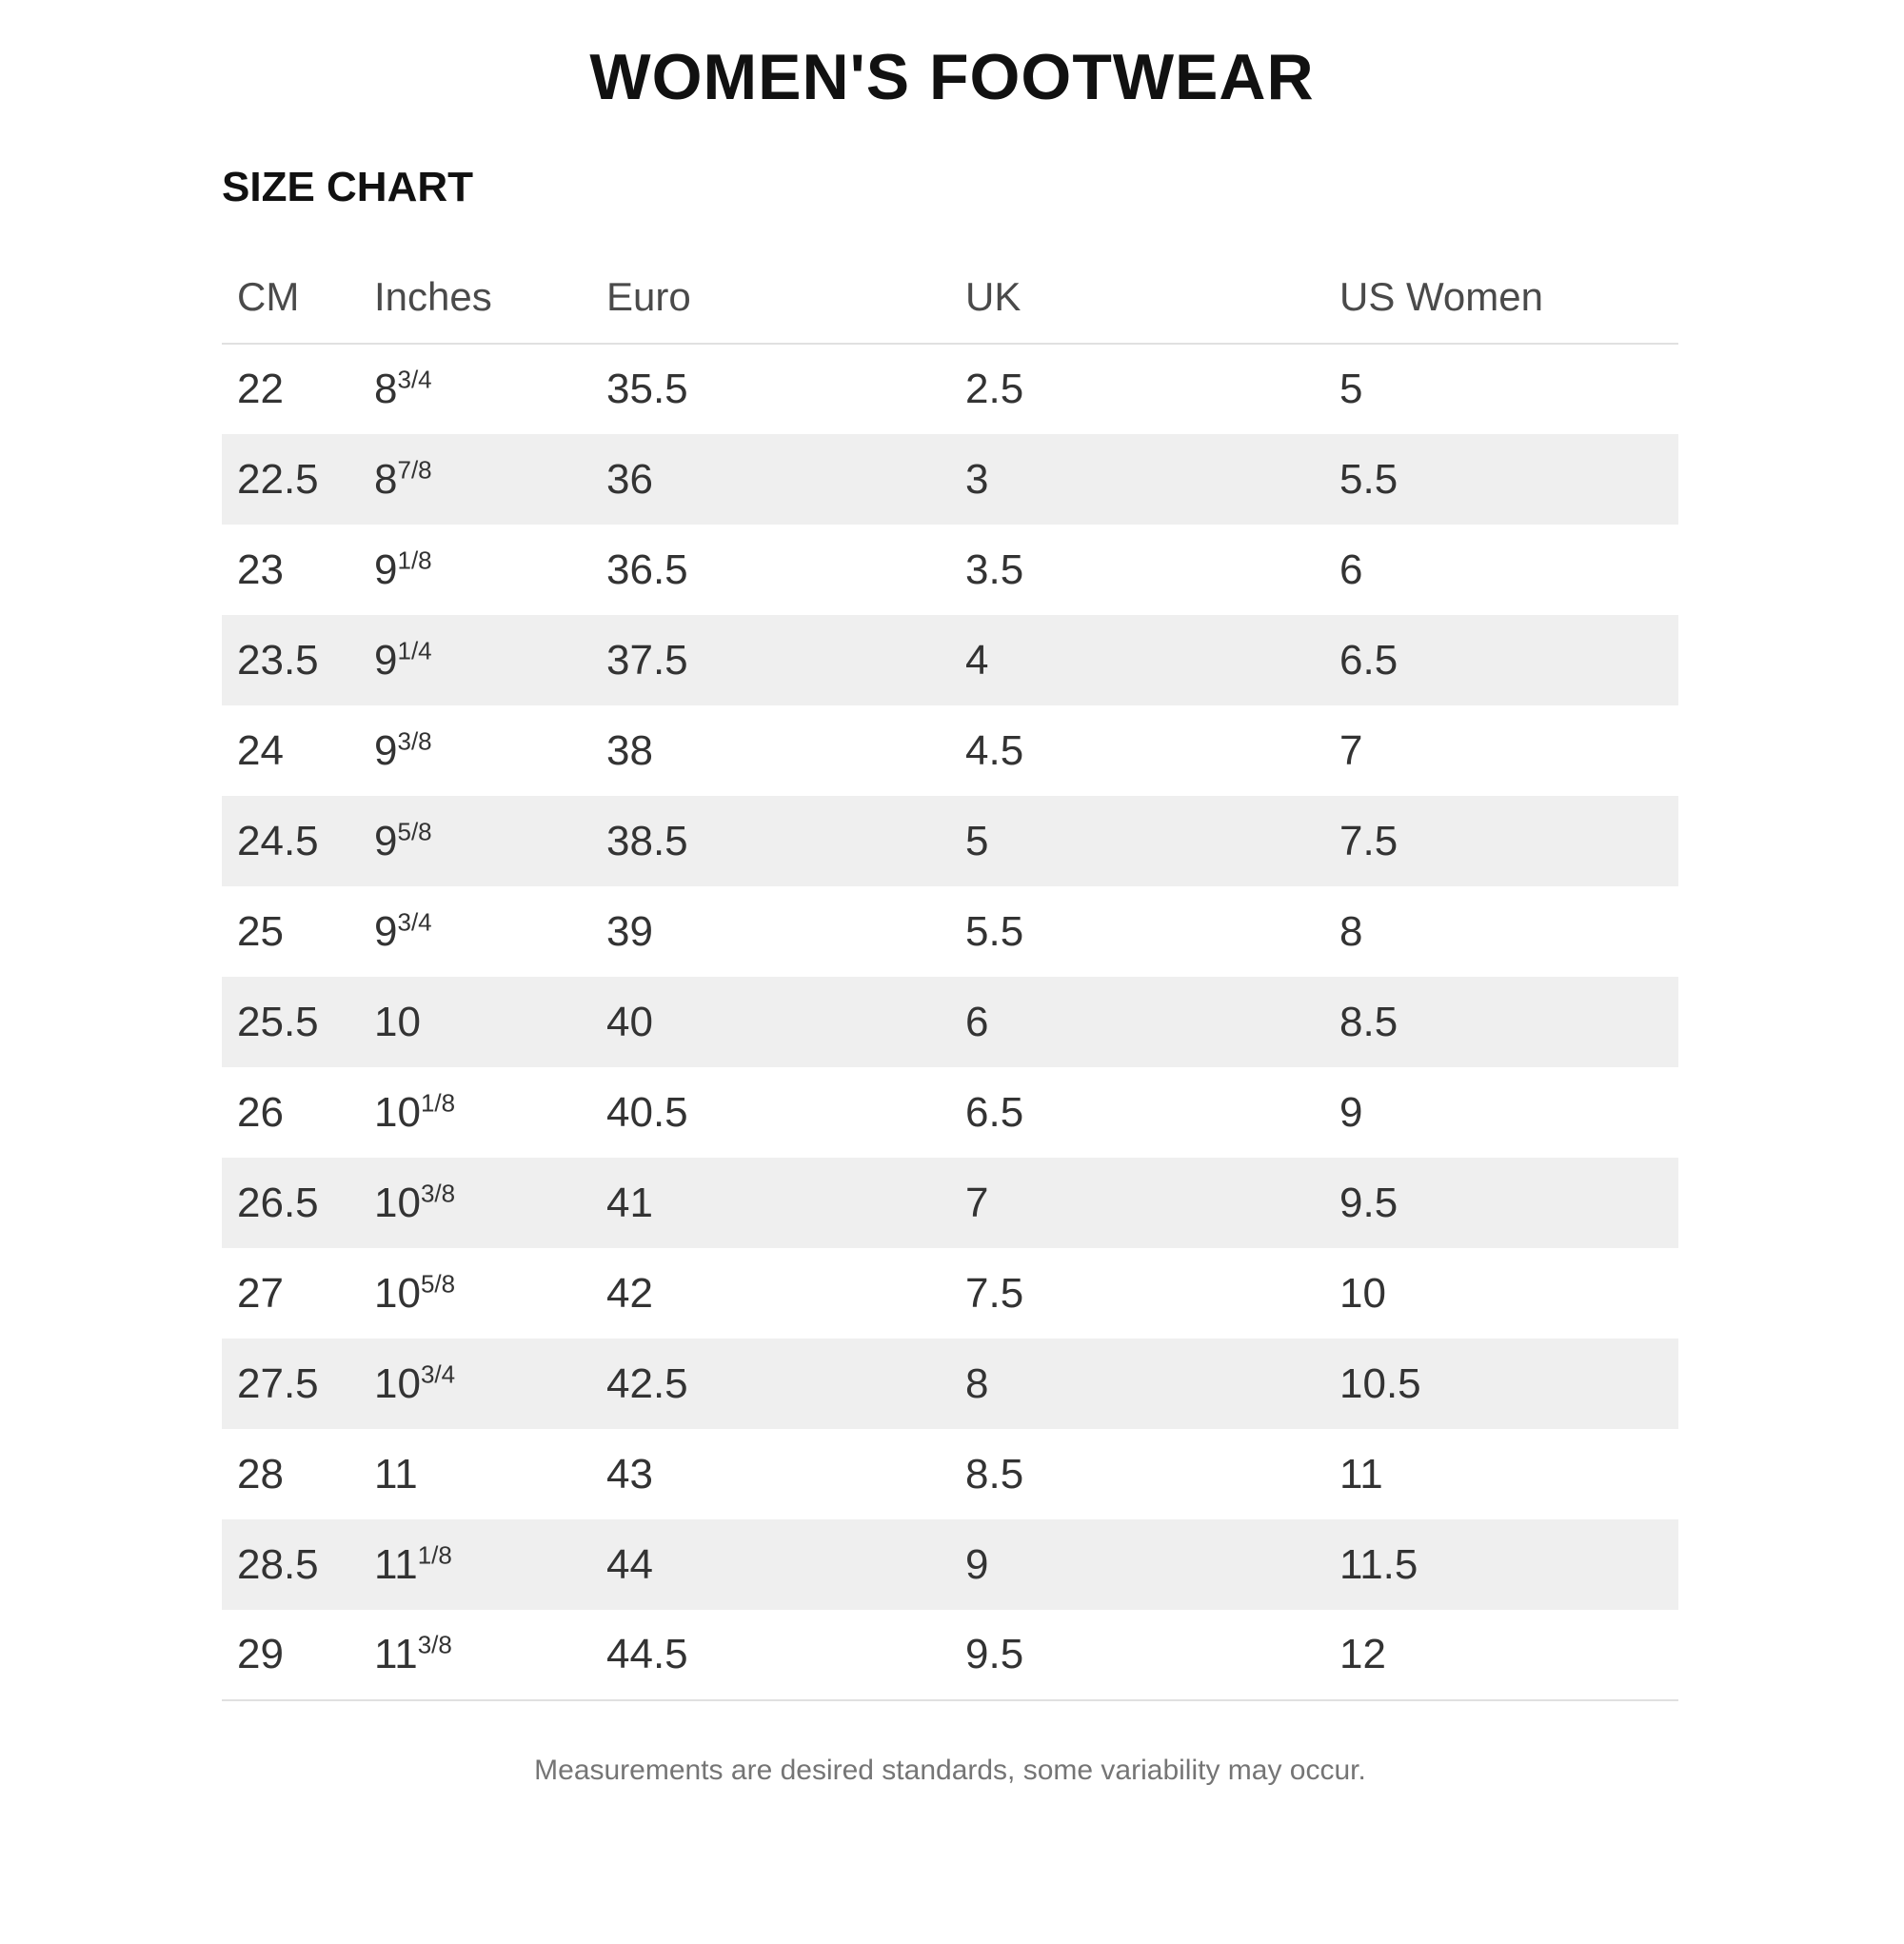 Image resolution: width=1904 pixels, height=1944 pixels. What do you see at coordinates (994, 931) in the screenshot?
I see `cell-uk: 5.5` at bounding box center [994, 931].